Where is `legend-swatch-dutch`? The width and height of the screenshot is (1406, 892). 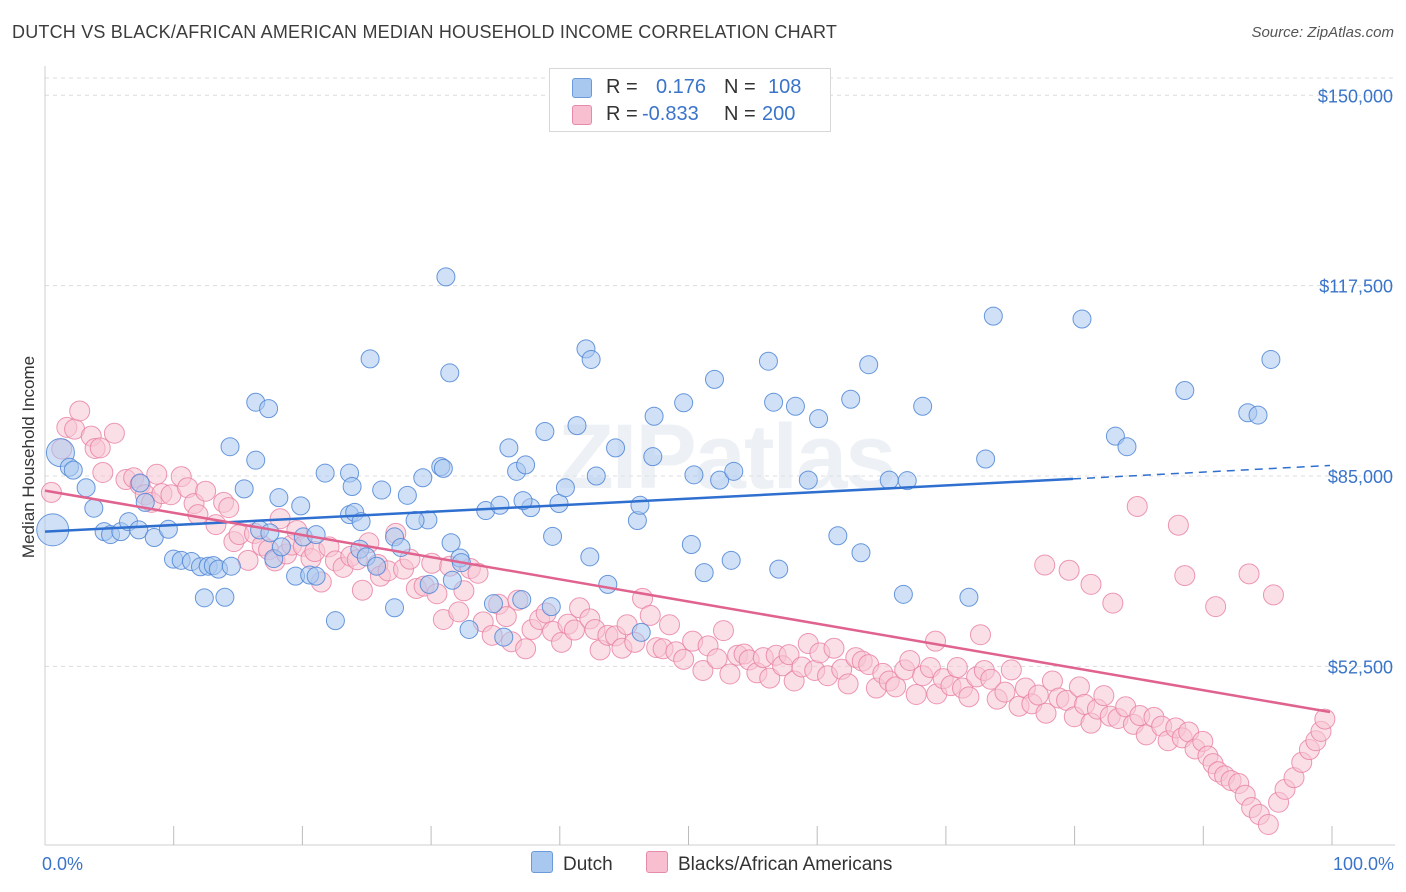
legend-swatch-dutch is located at coordinates (582, 88).